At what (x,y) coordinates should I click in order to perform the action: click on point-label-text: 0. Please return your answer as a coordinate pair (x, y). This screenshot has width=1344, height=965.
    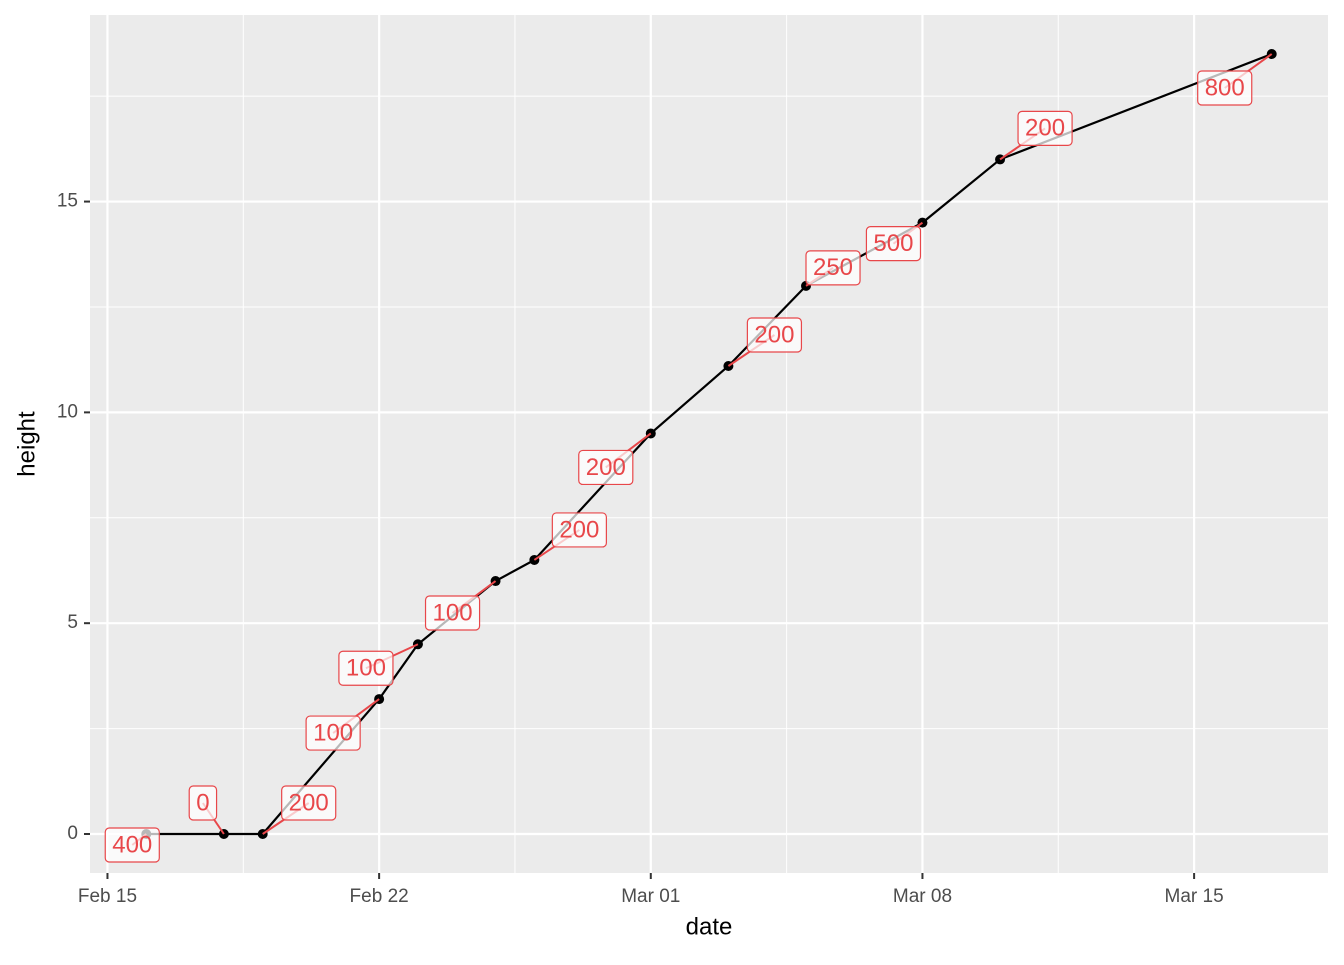
    Looking at the image, I should click on (202, 802).